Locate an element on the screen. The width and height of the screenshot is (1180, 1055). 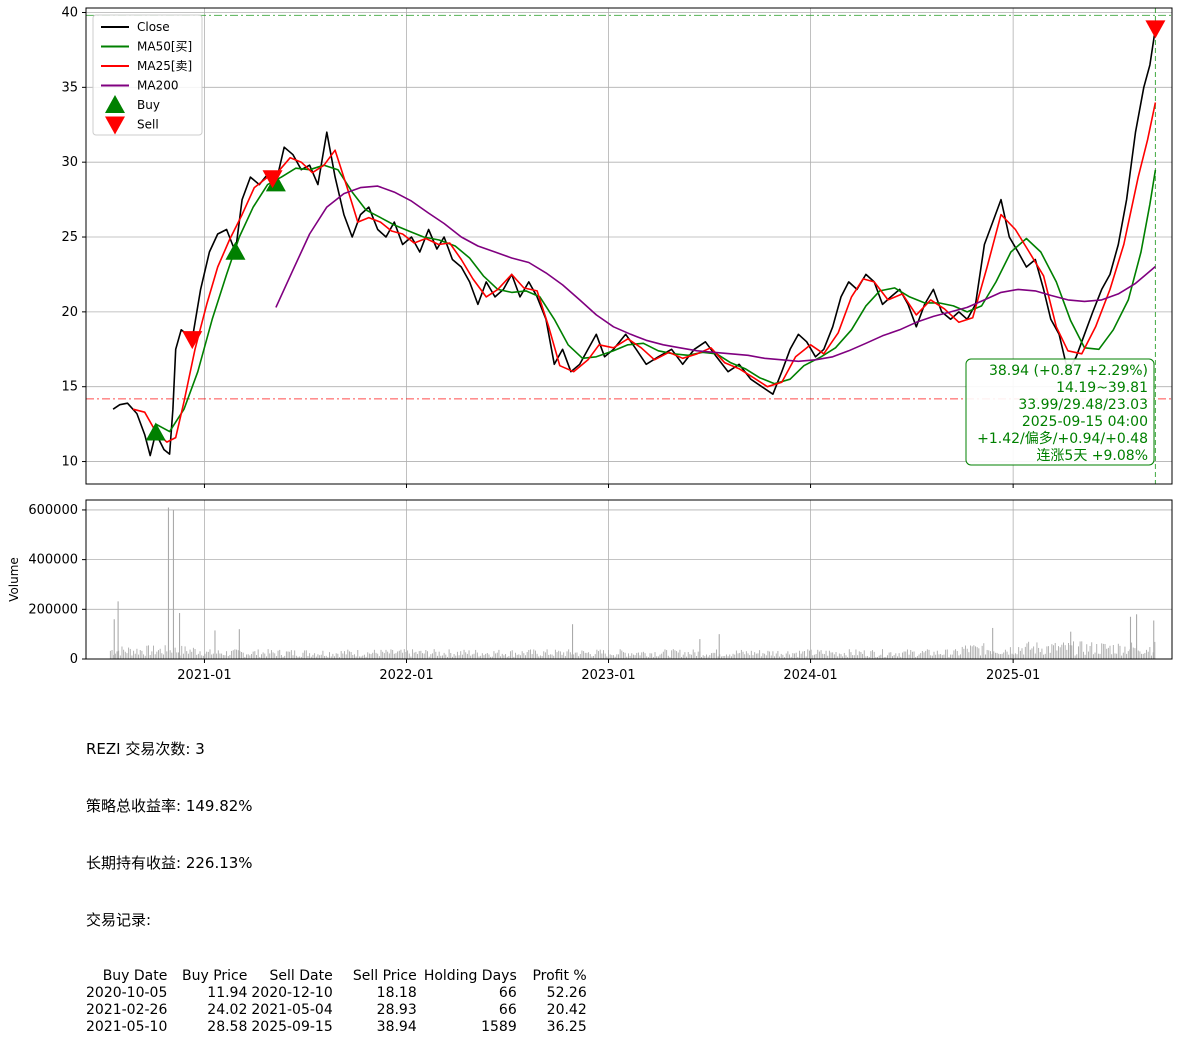
volume-ytick-label: 400000 is located at coordinates (53, 560).